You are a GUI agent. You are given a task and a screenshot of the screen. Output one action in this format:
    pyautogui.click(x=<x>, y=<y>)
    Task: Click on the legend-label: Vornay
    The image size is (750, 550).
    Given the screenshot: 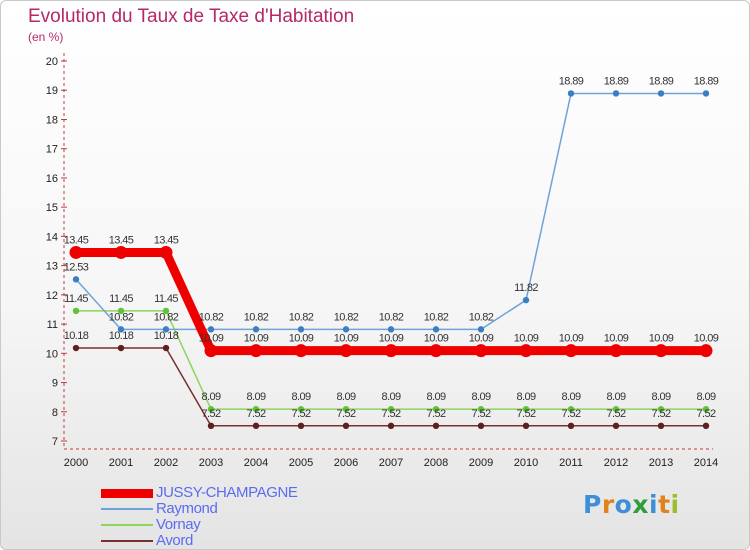 What is the action you would take?
    pyautogui.click(x=178, y=524)
    